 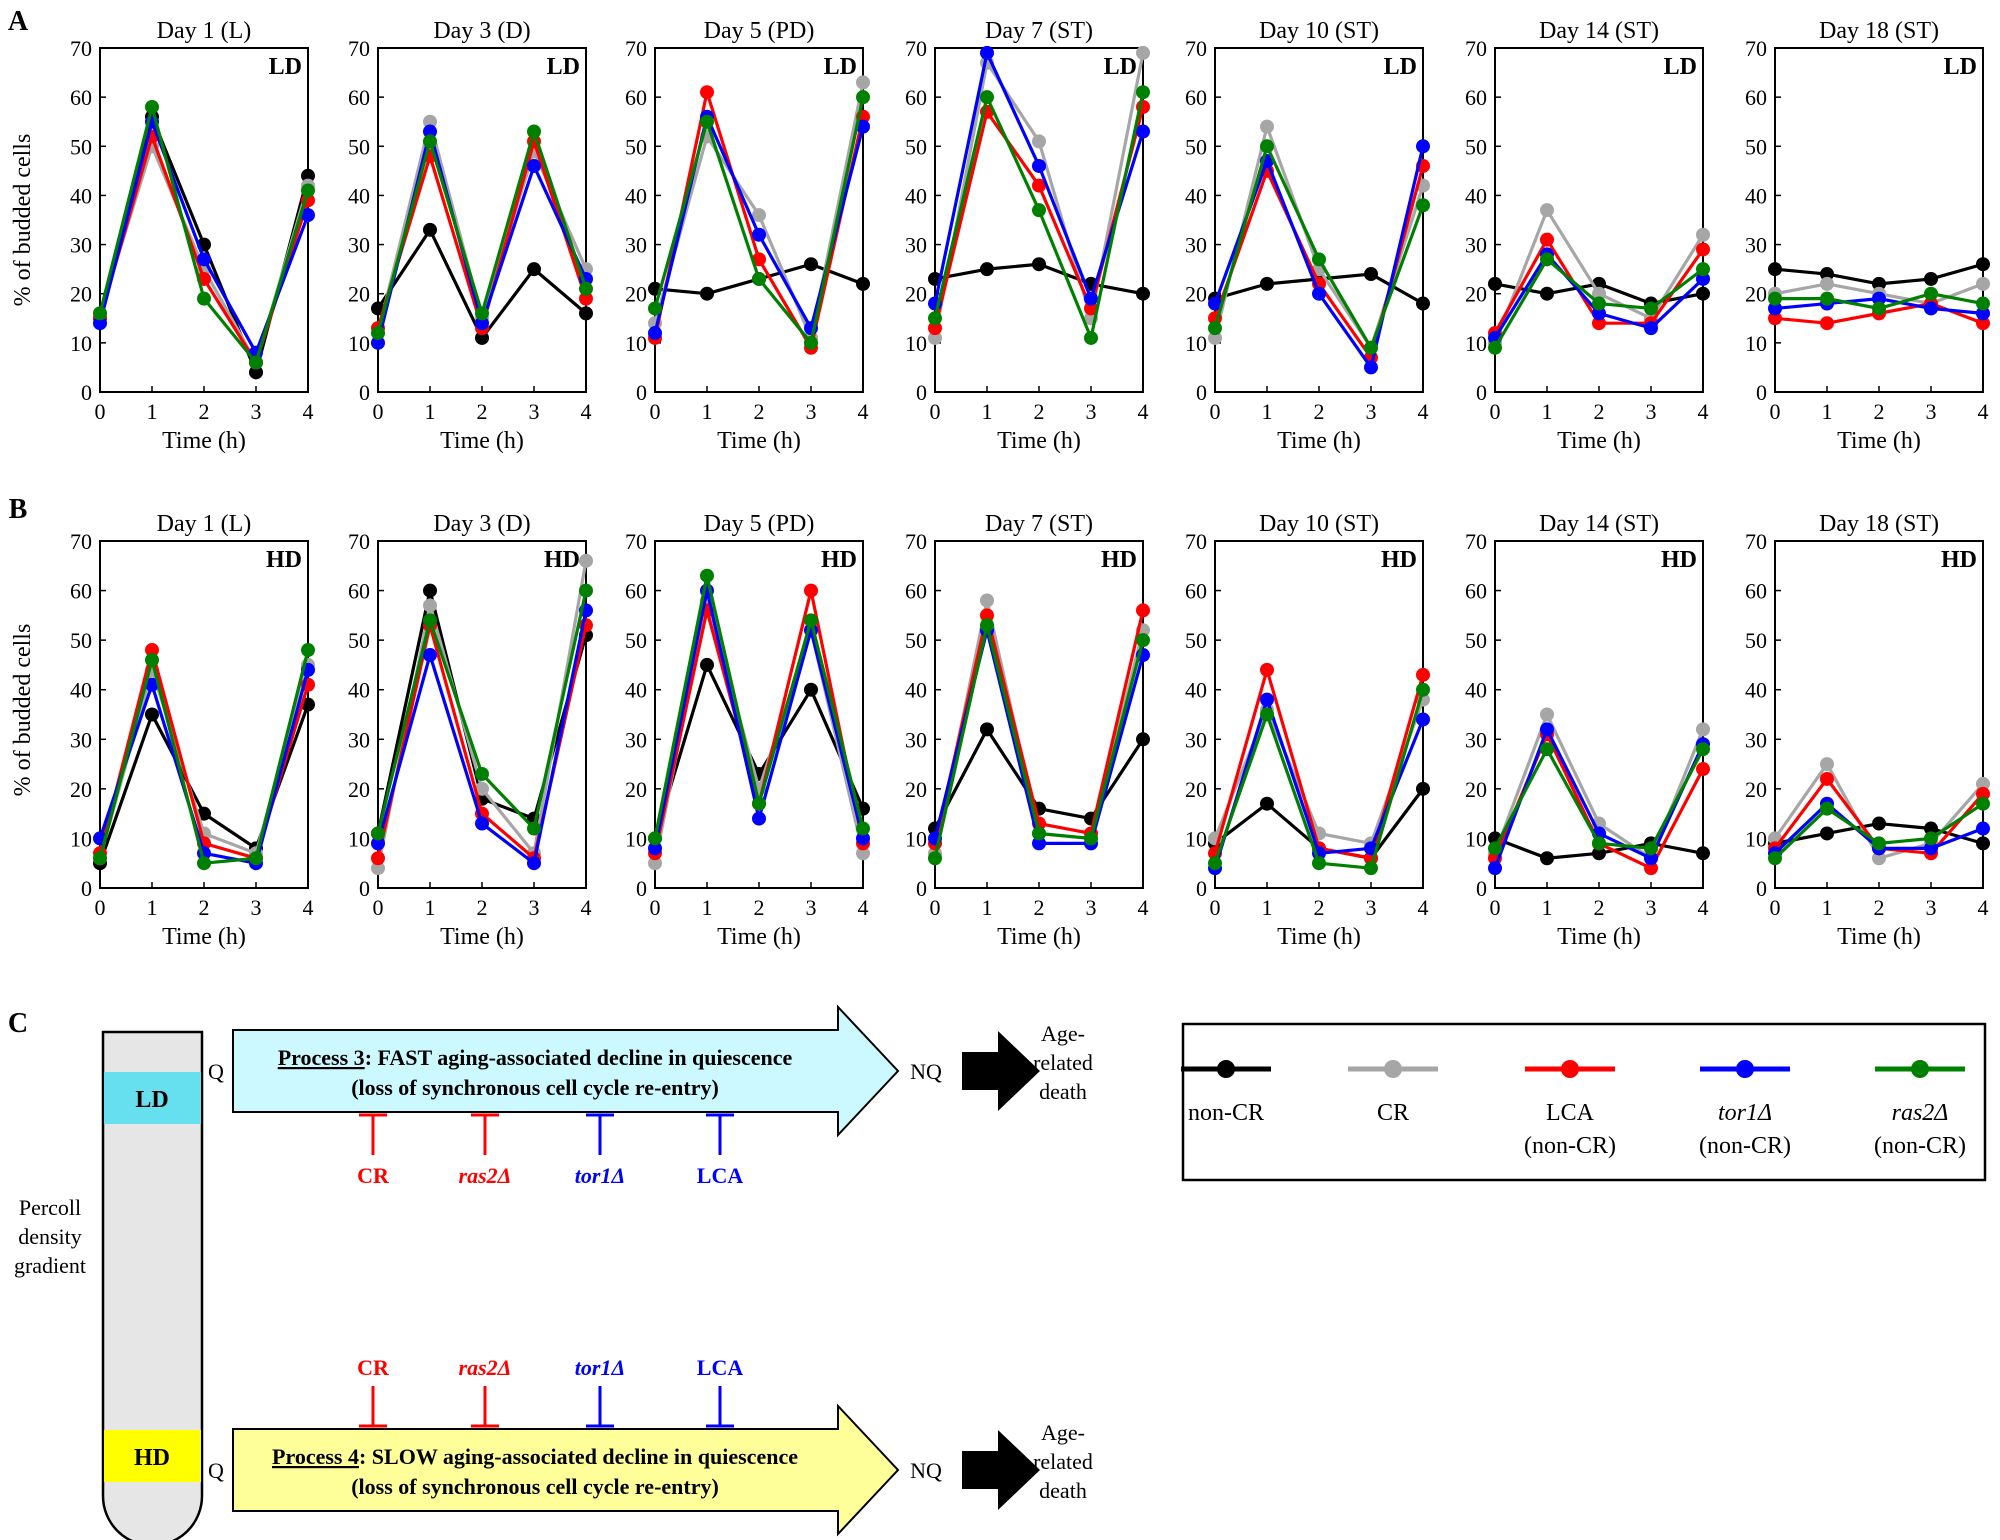 What do you see at coordinates (916, 690) in the screenshot?
I see `y-tick-label: 40` at bounding box center [916, 690].